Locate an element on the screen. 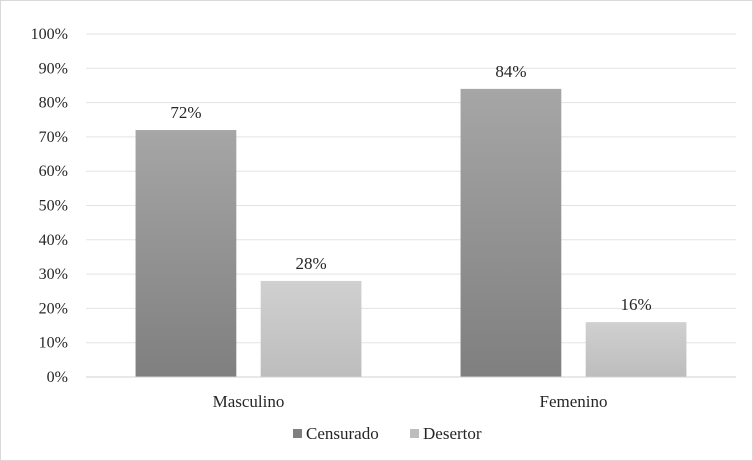 This screenshot has height=461, width=753. data-label: 84% is located at coordinates (510, 71).